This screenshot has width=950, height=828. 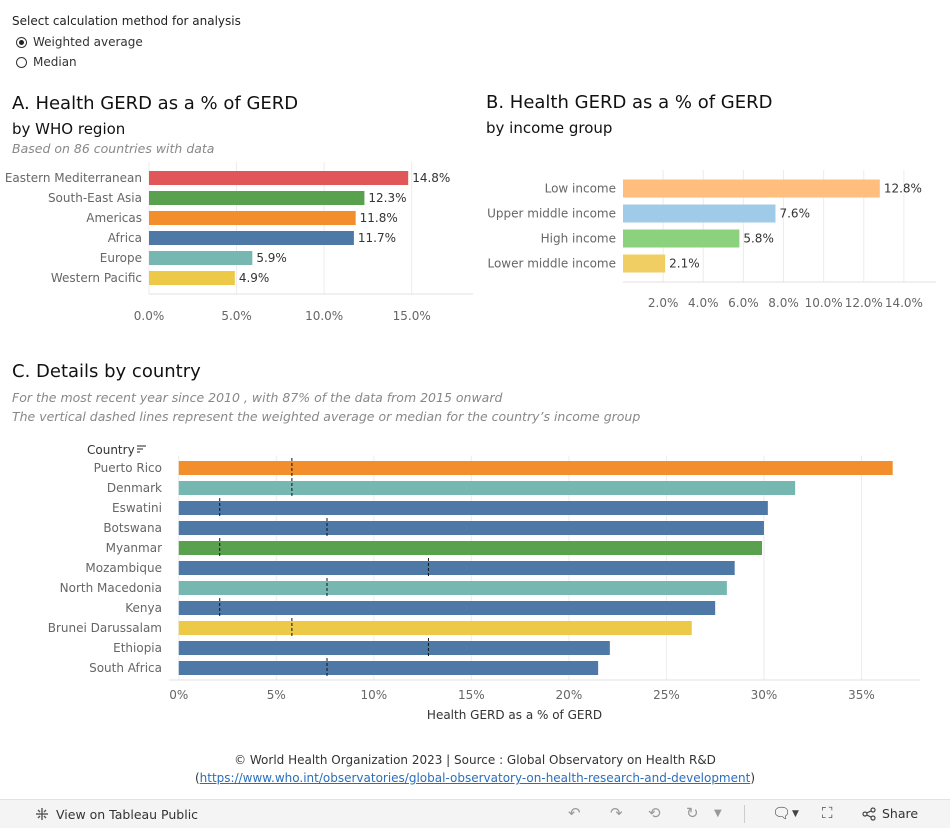 What do you see at coordinates (654, 813) in the screenshot?
I see `revert-icon: ⟲` at bounding box center [654, 813].